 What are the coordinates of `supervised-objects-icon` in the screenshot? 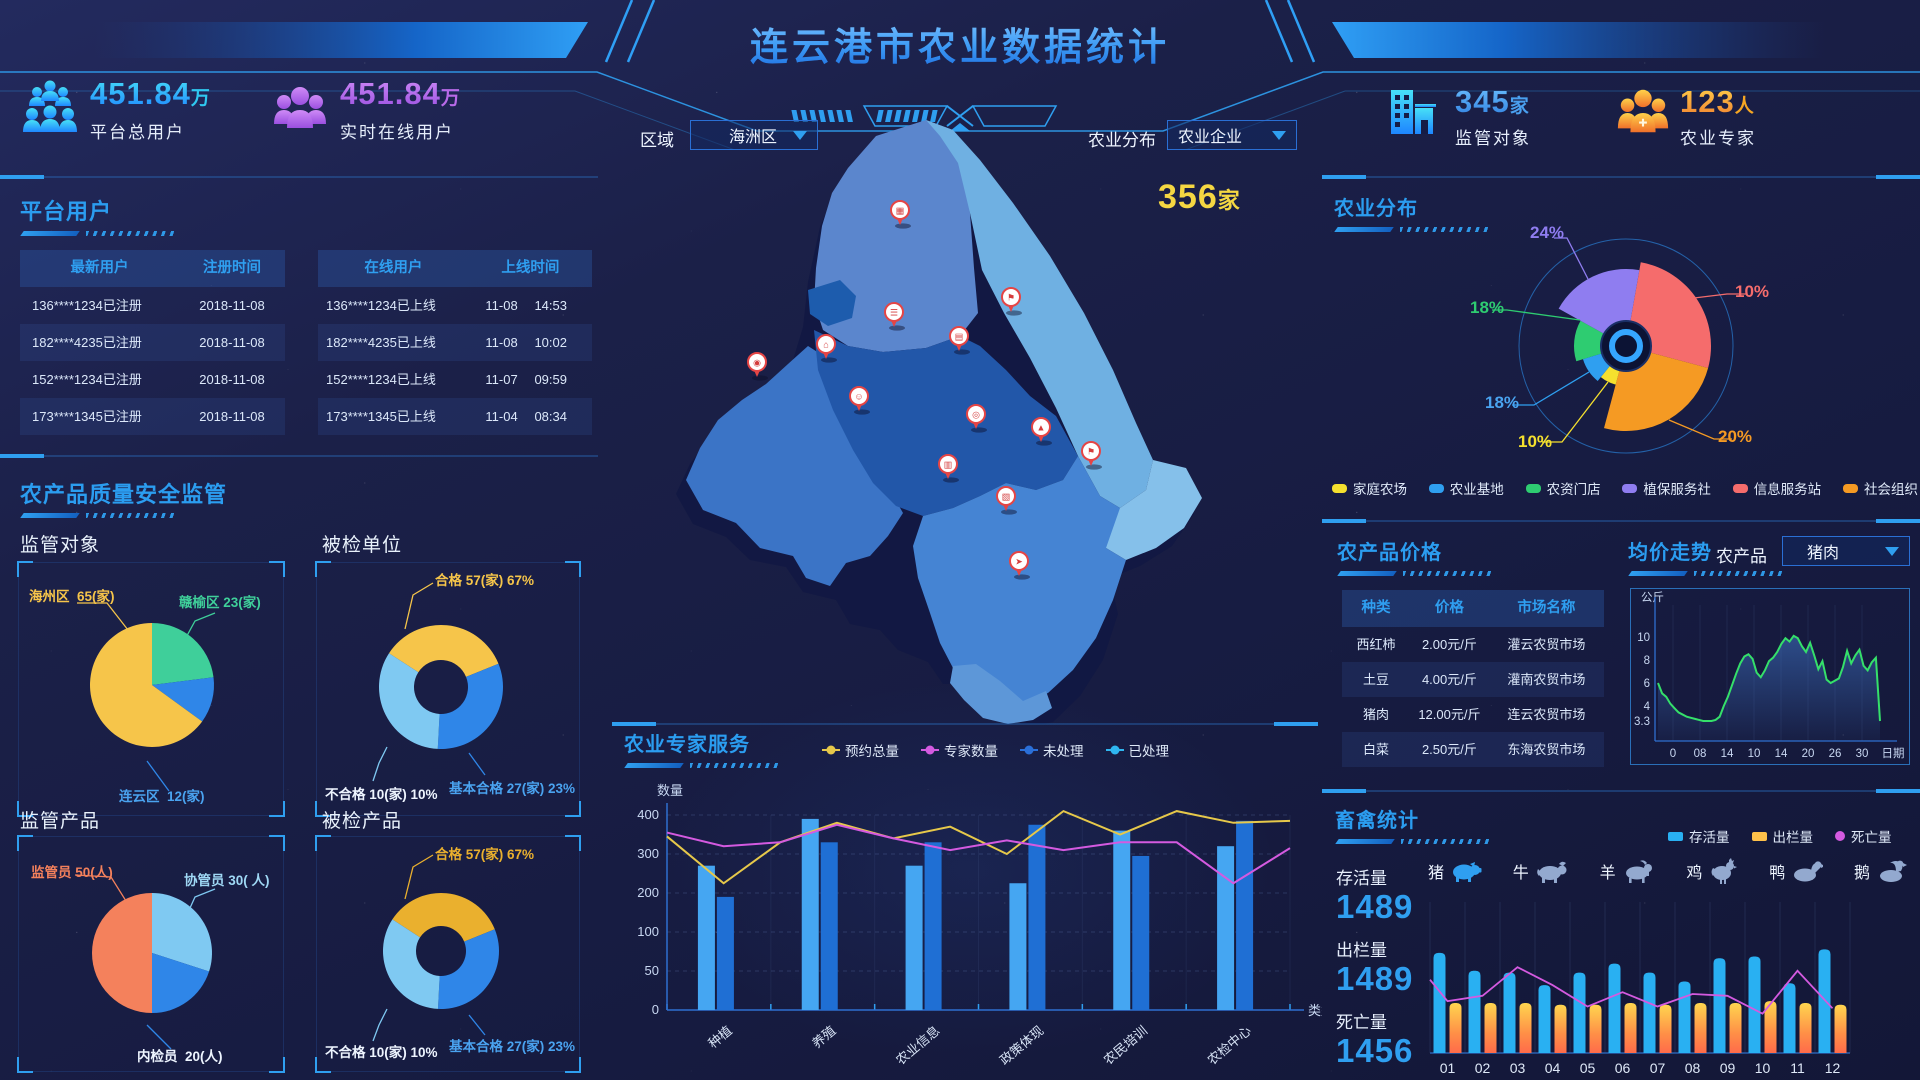 It's located at (1413, 112).